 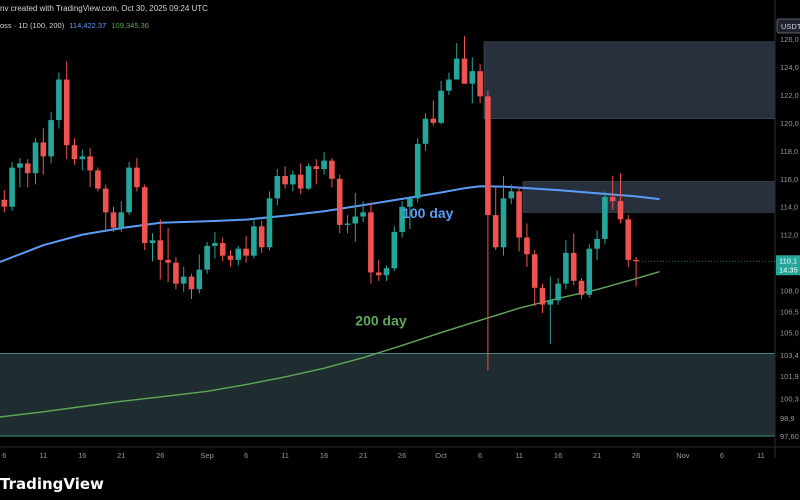 What do you see at coordinates (629, 80) in the screenshot?
I see `upper-supply-zone-border` at bounding box center [629, 80].